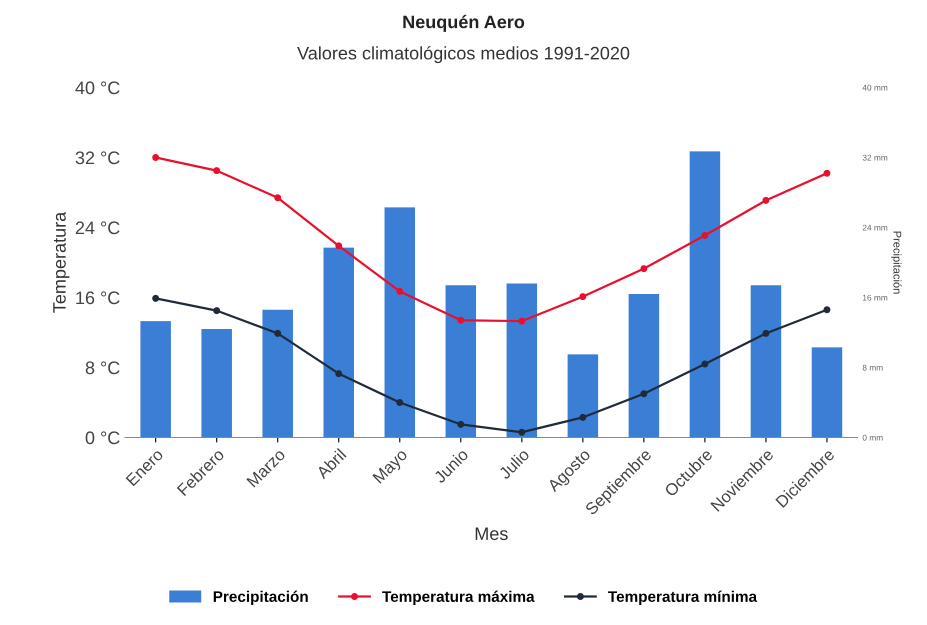  What do you see at coordinates (683, 597) in the screenshot?
I see `legend-label: Temperatura mínima` at bounding box center [683, 597].